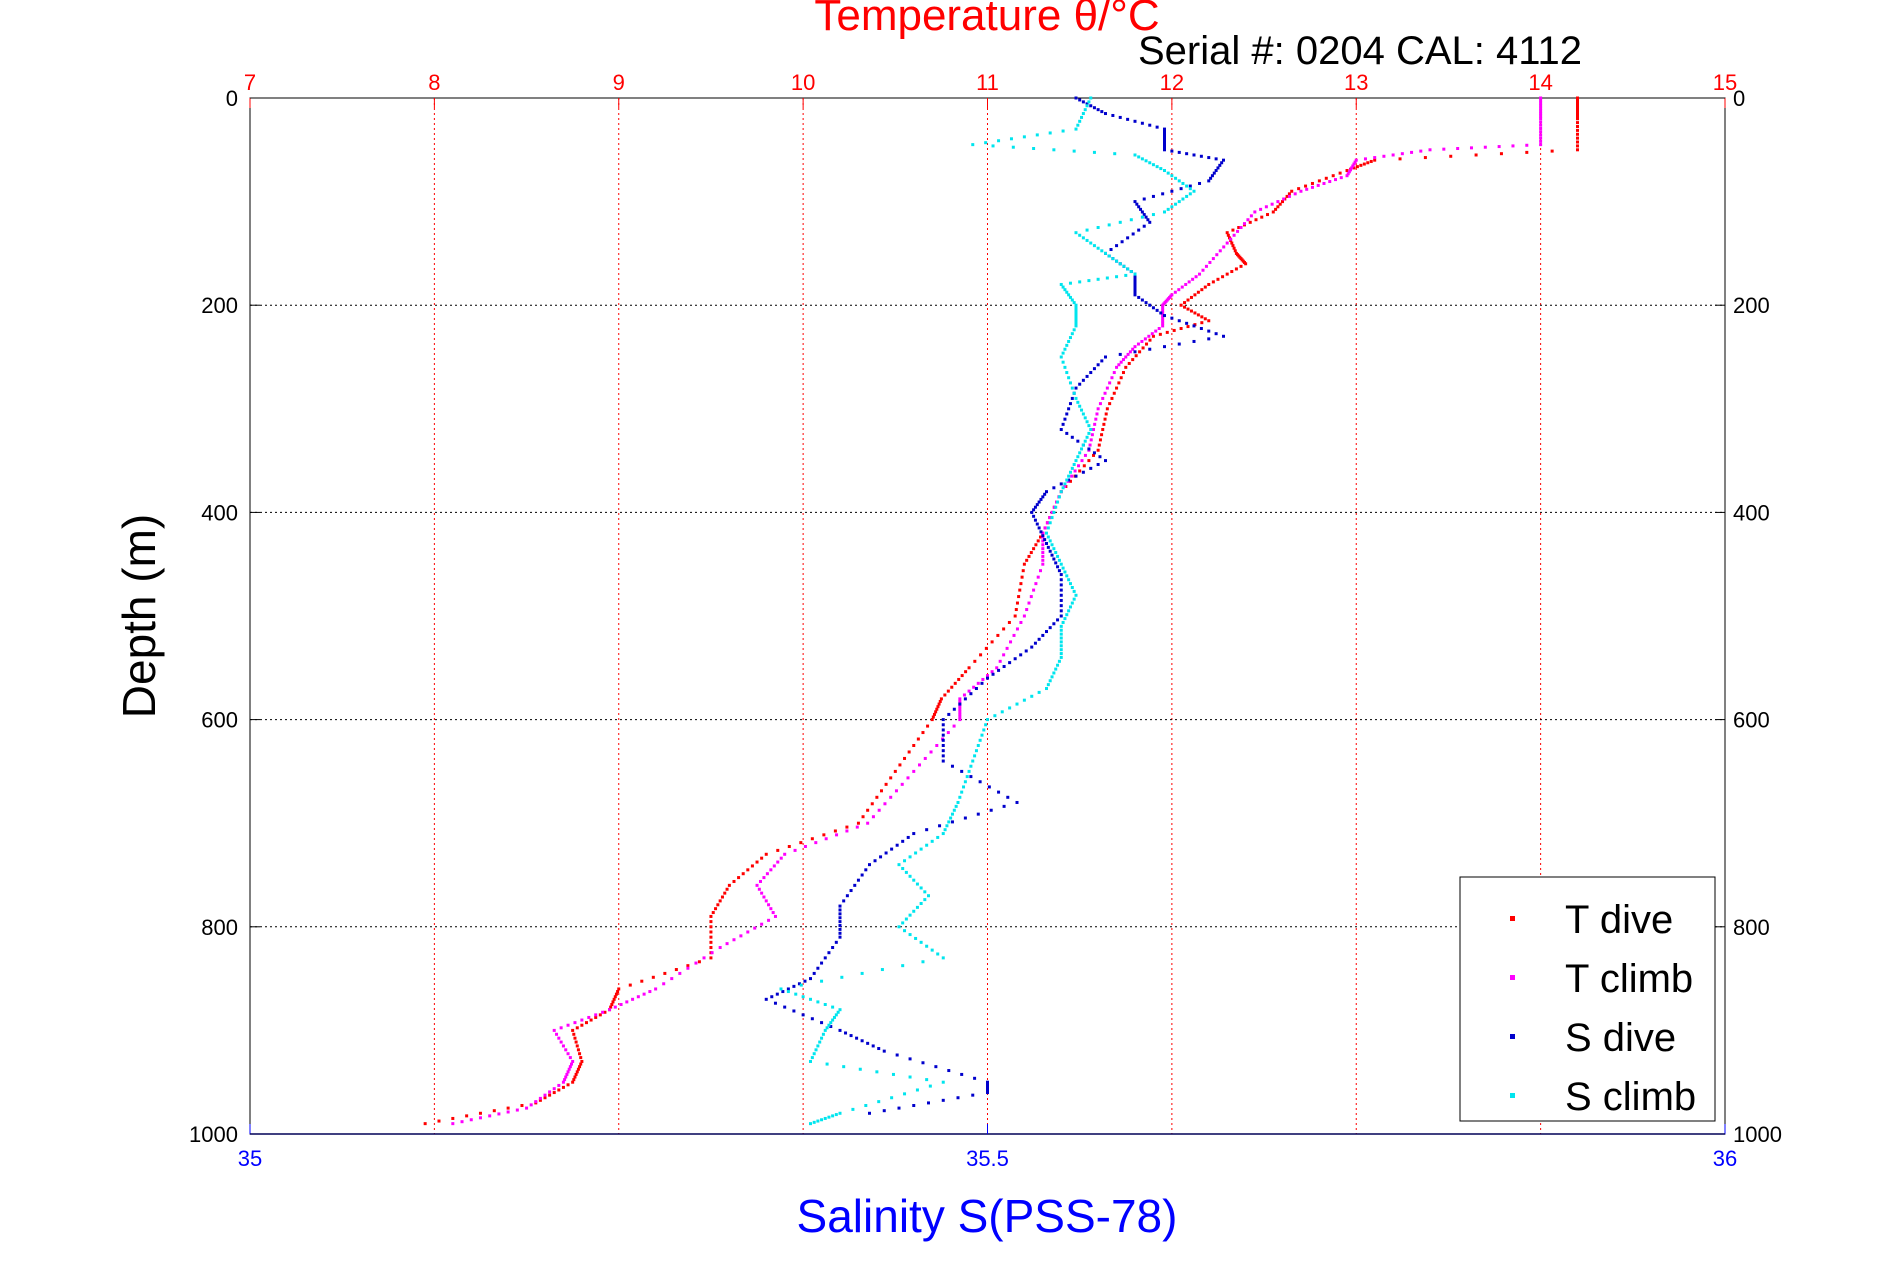  Describe the element at coordinates (1356, 82) in the screenshot. I see `temperature-tick-label: 13` at that location.